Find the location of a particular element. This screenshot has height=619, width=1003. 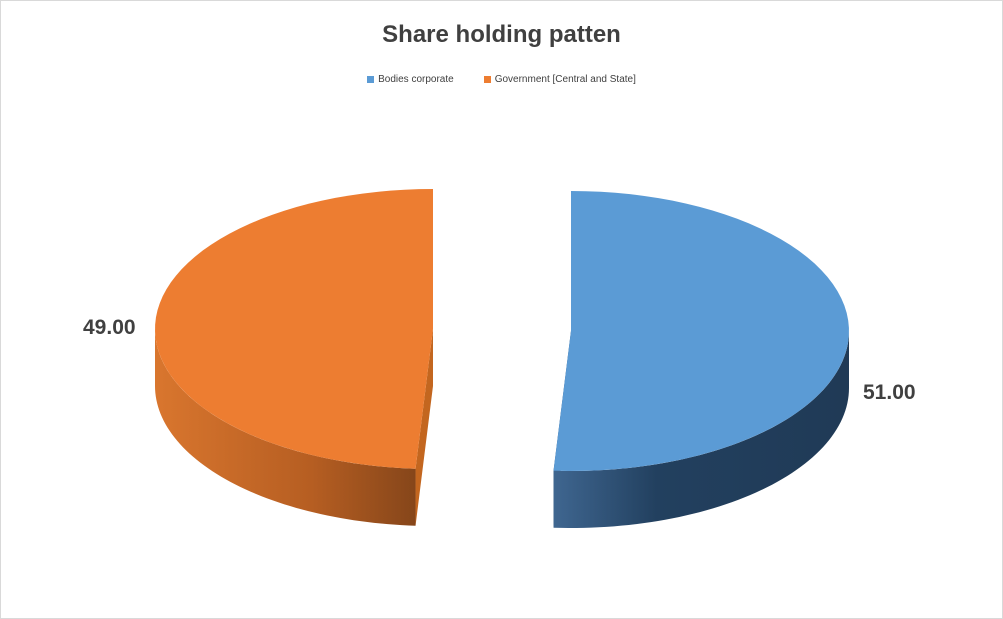

pie-slice-government is located at coordinates (294, 329).